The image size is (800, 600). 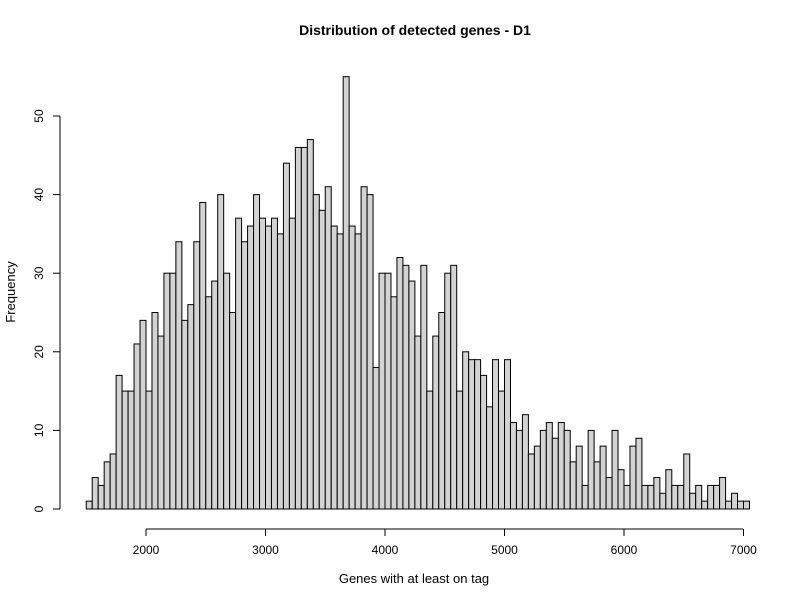 What do you see at coordinates (39, 273) in the screenshot?
I see `y-tick-label: 30` at bounding box center [39, 273].